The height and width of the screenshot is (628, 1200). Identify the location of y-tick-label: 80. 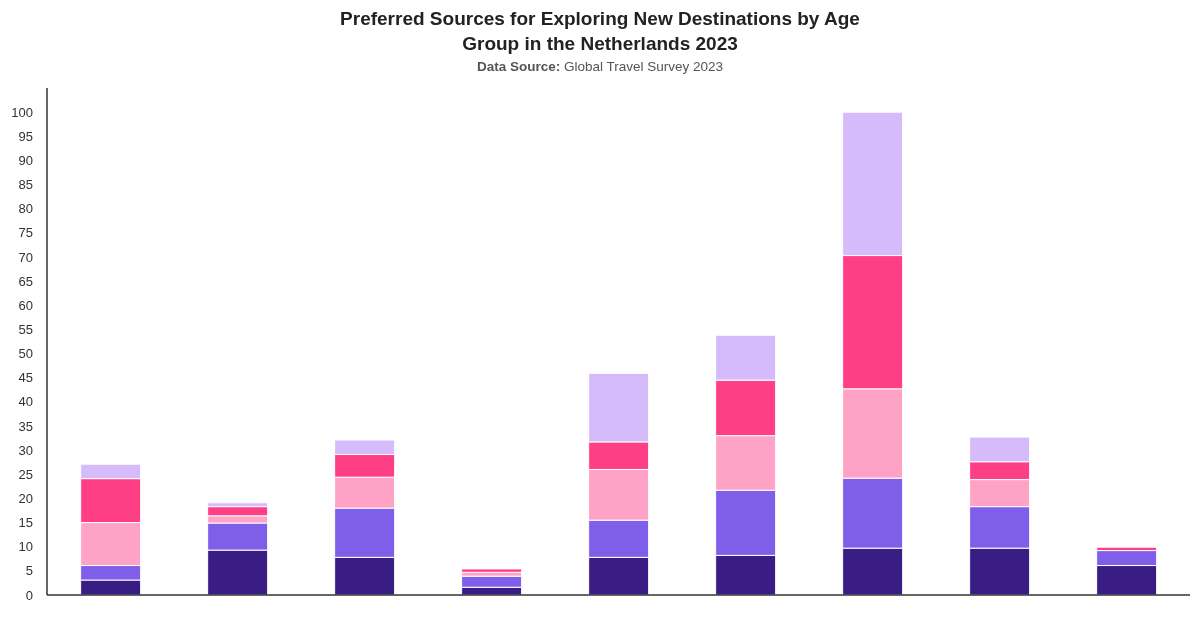
(25, 209).